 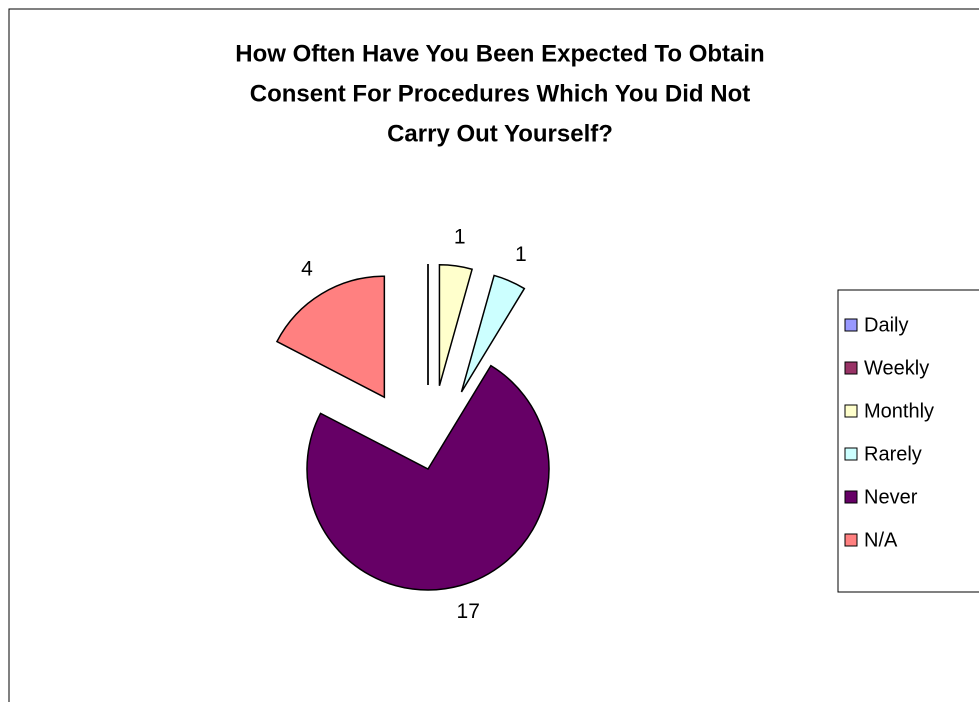 I want to click on legend-label: Monthly, so click(x=899, y=411).